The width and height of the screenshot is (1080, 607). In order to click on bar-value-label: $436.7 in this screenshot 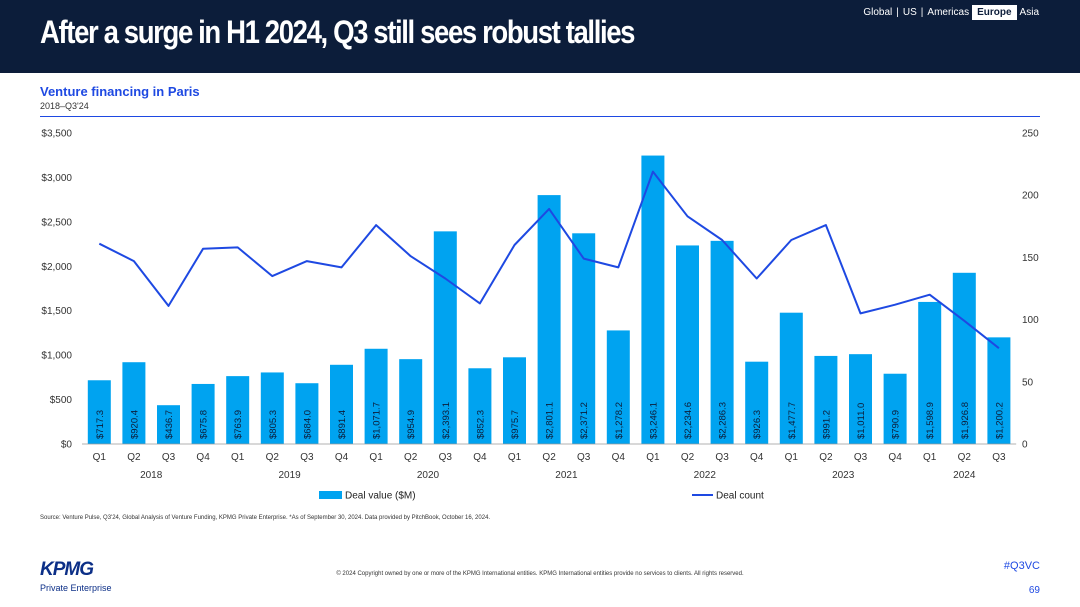, I will do `click(169, 424)`.